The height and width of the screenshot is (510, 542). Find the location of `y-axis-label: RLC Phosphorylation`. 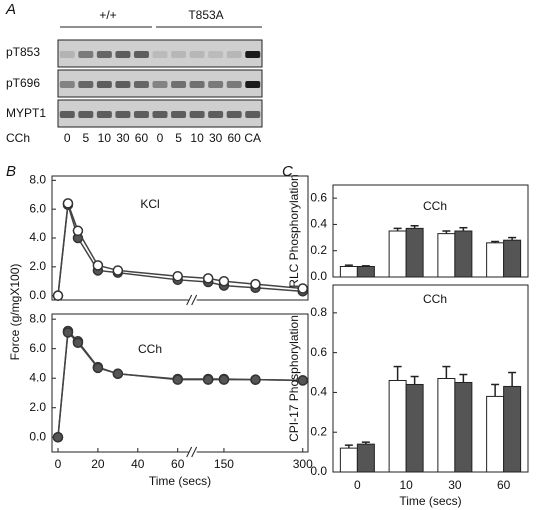

y-axis-label: RLC Phosphorylation is located at coordinates (294, 230).